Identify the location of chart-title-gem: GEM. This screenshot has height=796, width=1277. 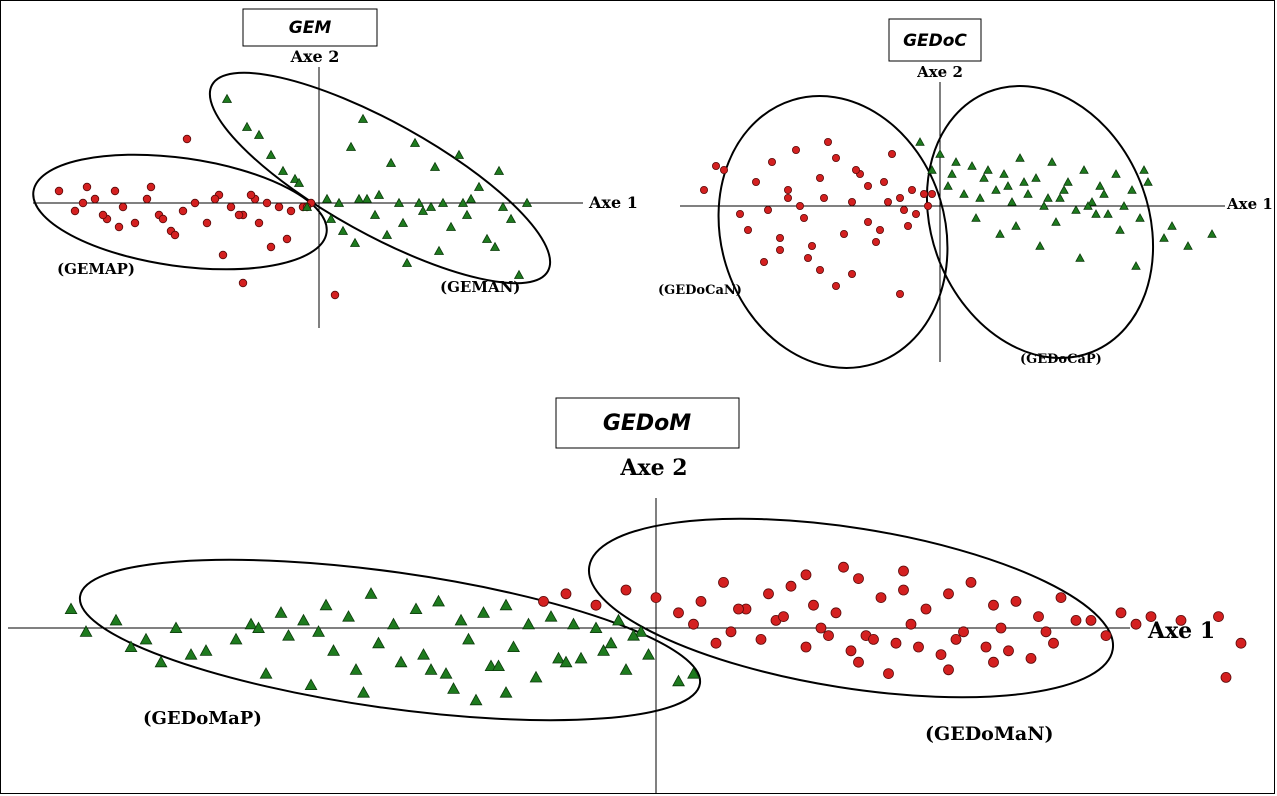
(310, 28).